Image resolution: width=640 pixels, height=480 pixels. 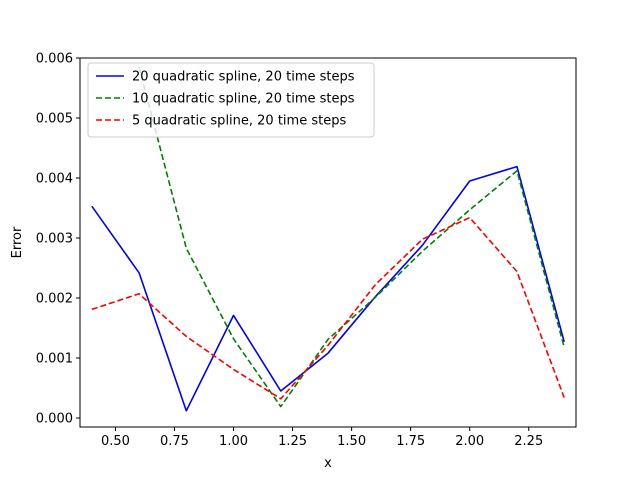 What do you see at coordinates (243, 99) in the screenshot?
I see `legend-label: 10 quadratic spline, 20 time steps` at bounding box center [243, 99].